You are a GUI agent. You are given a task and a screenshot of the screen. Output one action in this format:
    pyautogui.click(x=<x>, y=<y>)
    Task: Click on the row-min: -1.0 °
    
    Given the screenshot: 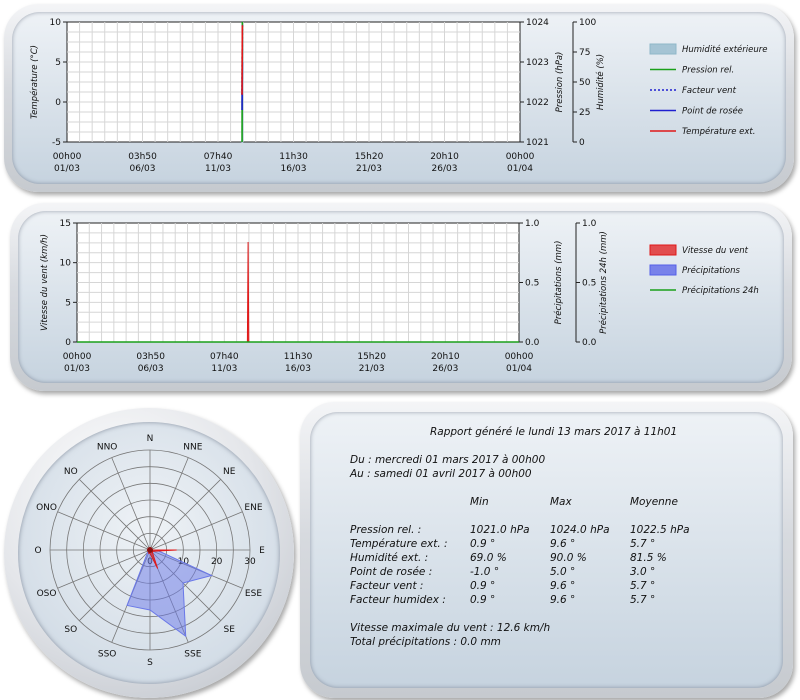 What is the action you would take?
    pyautogui.click(x=485, y=572)
    